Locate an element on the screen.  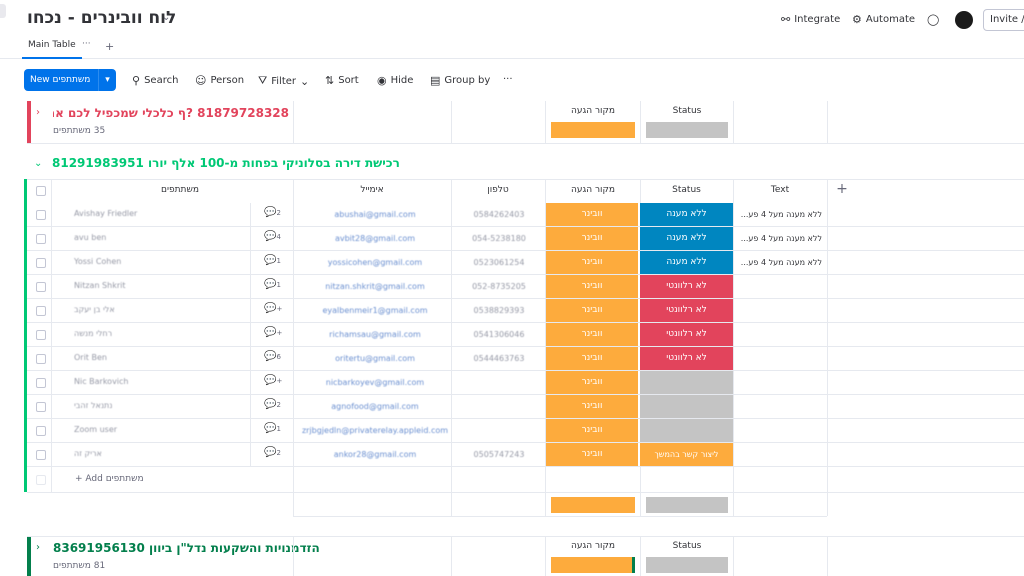
tab-main-table: Main Table is located at coordinates (52, 48).